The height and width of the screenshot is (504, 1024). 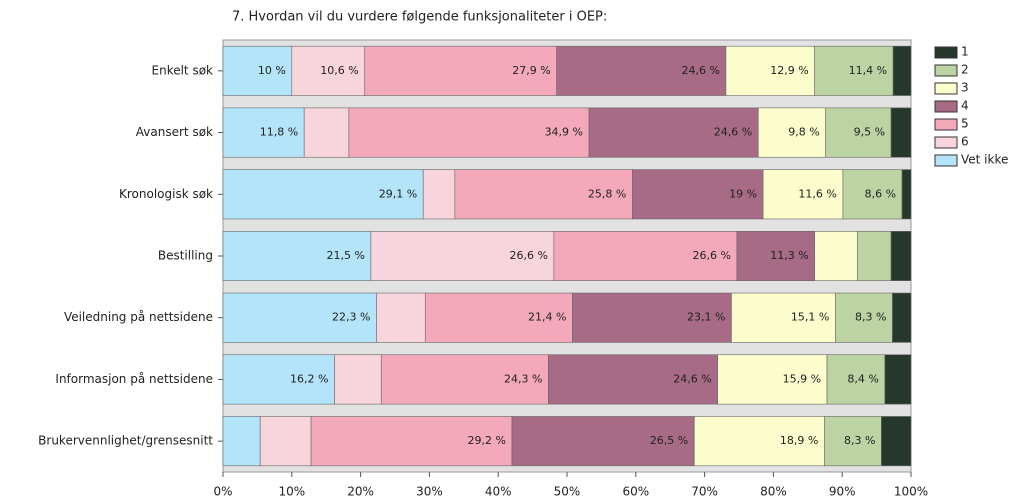 I want to click on data-label: 11,6 %, so click(x=817, y=193).